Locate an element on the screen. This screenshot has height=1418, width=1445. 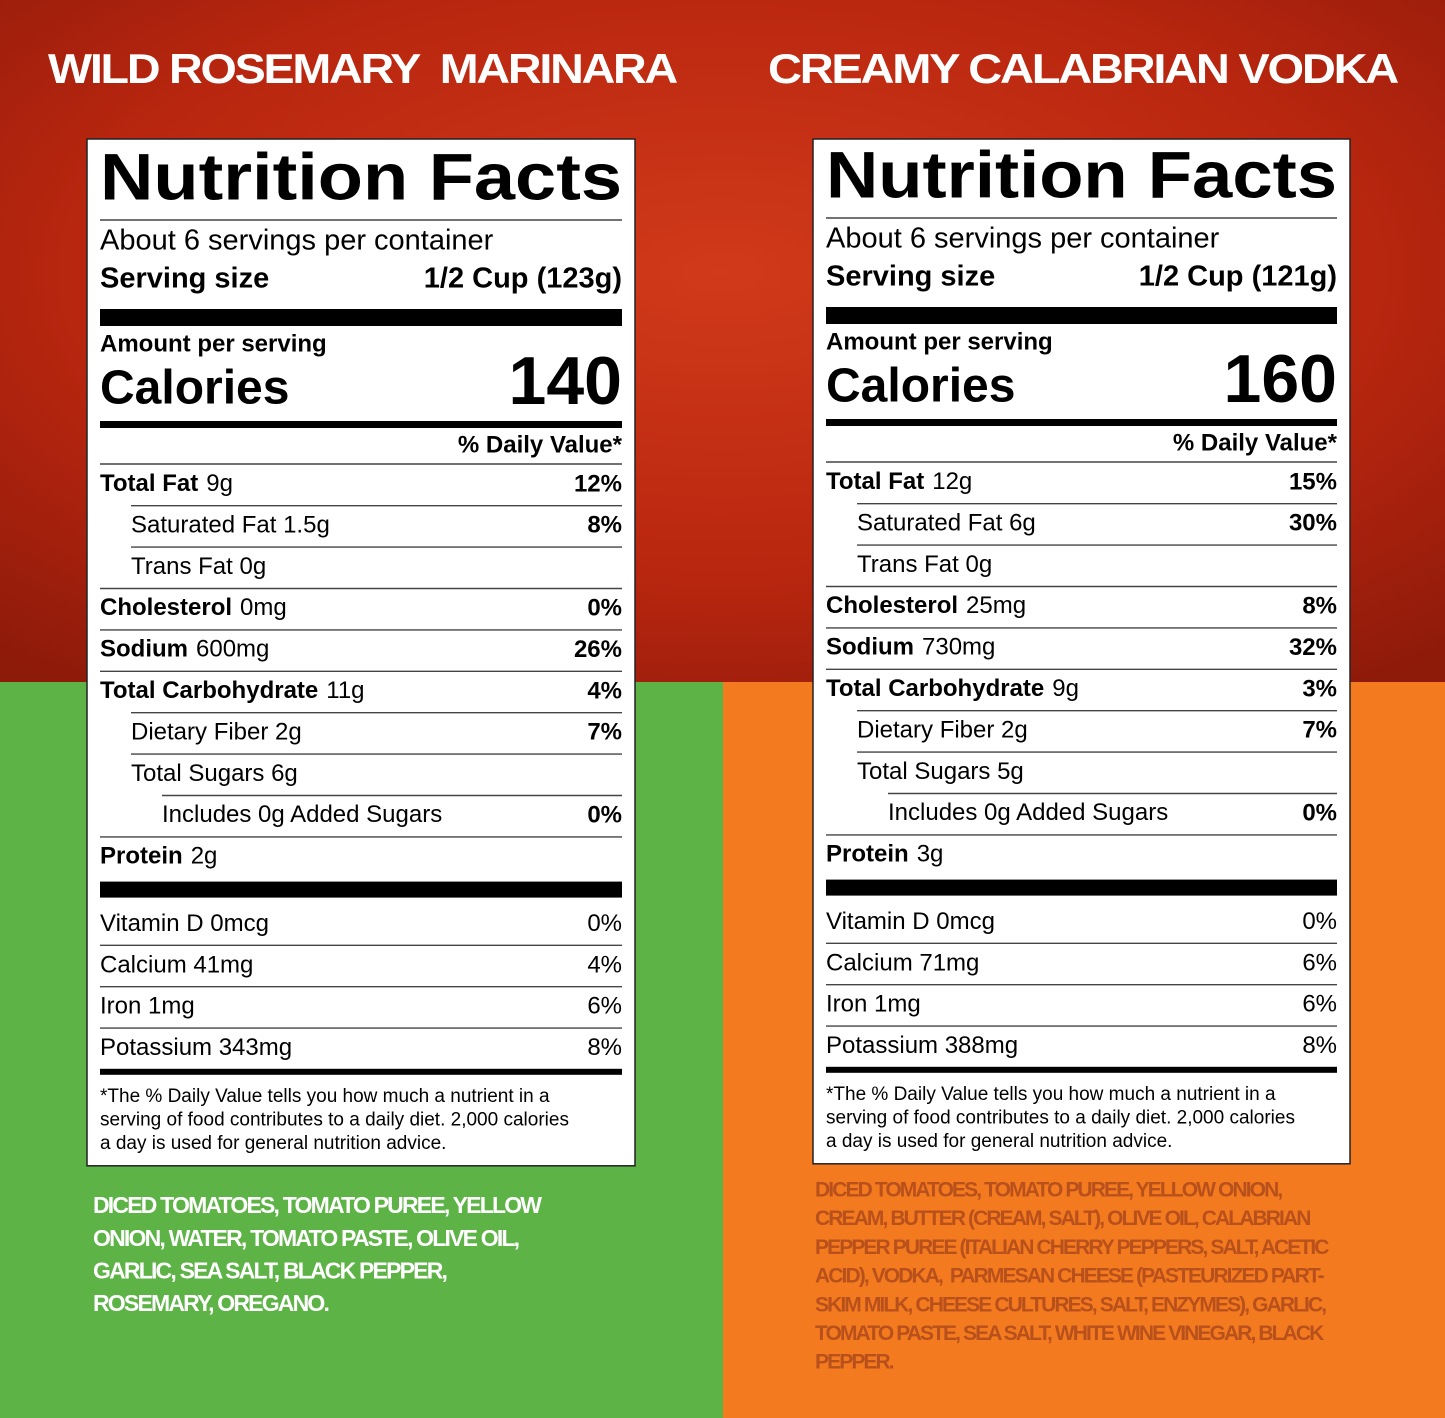
nutrient-row: Sodium 730mg is located at coordinates (910, 647).